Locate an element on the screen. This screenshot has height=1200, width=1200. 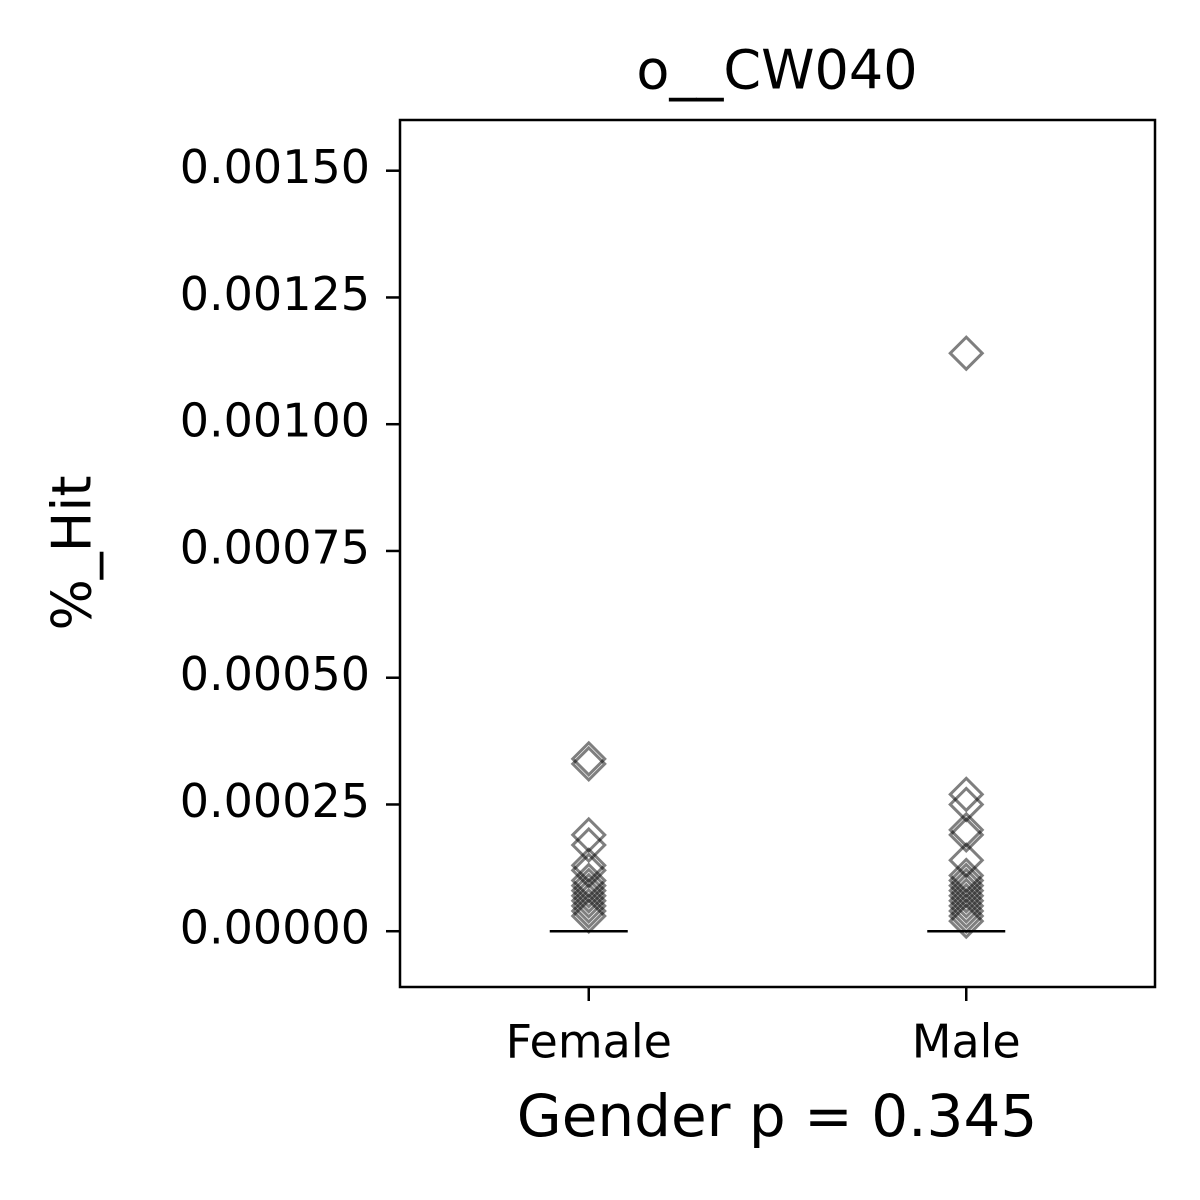
y-tick-label: 0.00125 is located at coordinates (275, 294).